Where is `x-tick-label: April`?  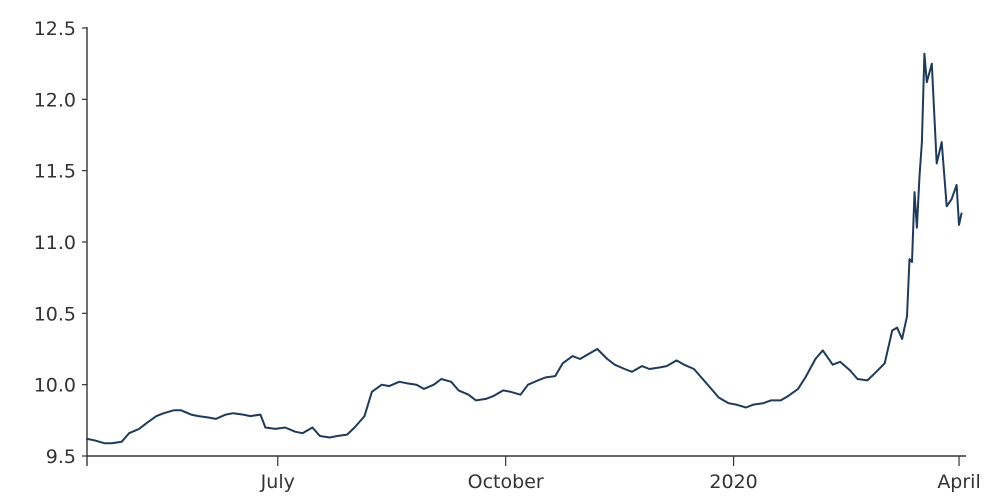
x-tick-label: April is located at coordinates (958, 482).